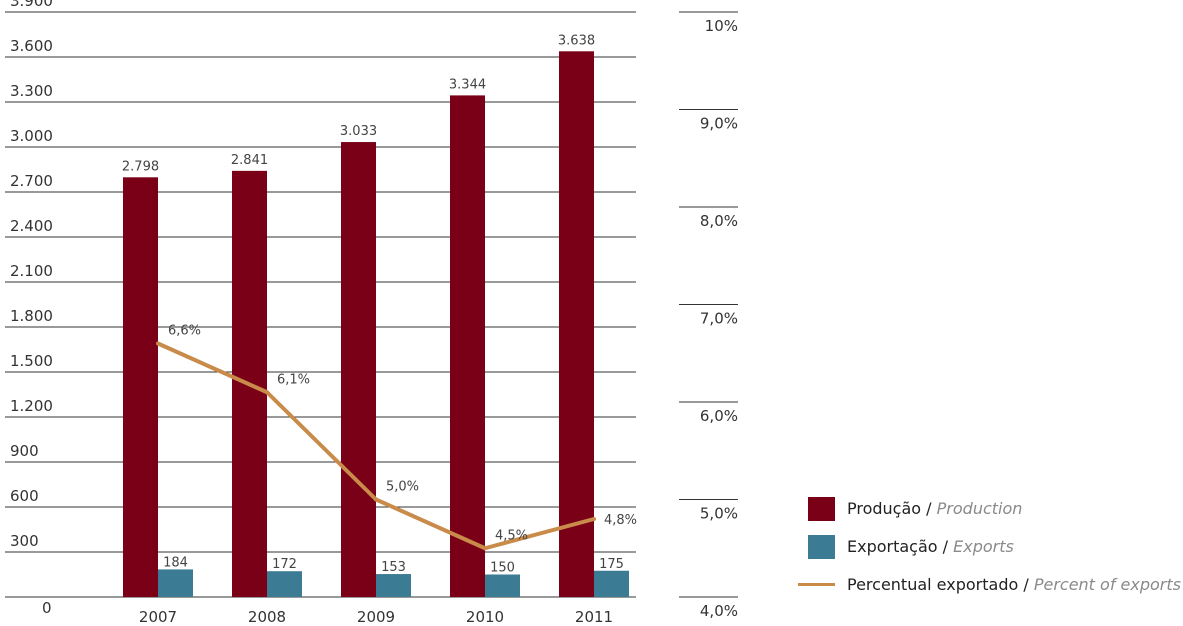  What do you see at coordinates (719, 514) in the screenshot?
I see `right-tick-label: 5,0%` at bounding box center [719, 514].